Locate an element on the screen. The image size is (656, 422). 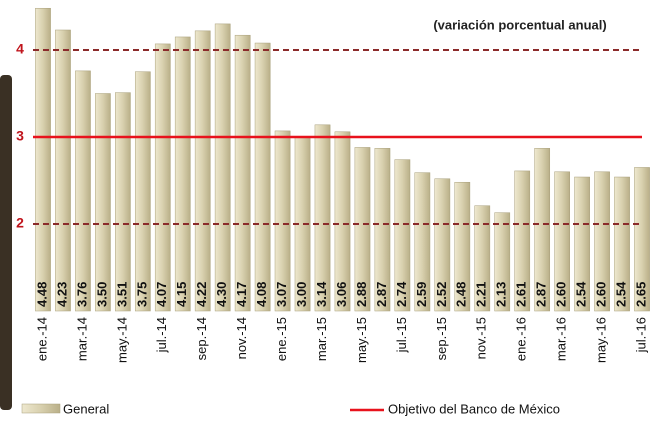
x-tick-label: sep.-15 is located at coordinates (441, 338).